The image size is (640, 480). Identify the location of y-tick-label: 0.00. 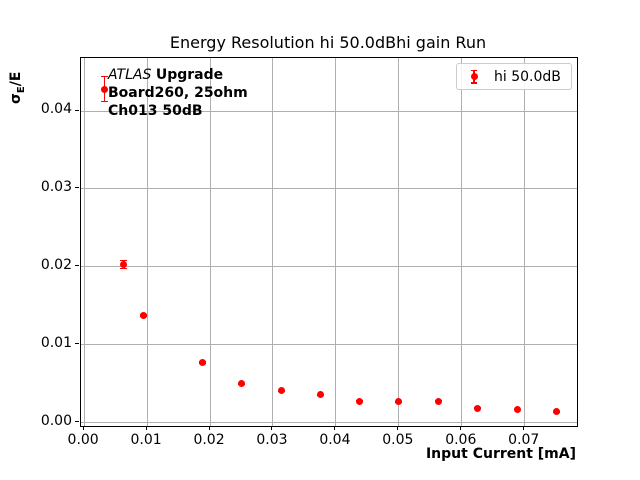
(56, 420).